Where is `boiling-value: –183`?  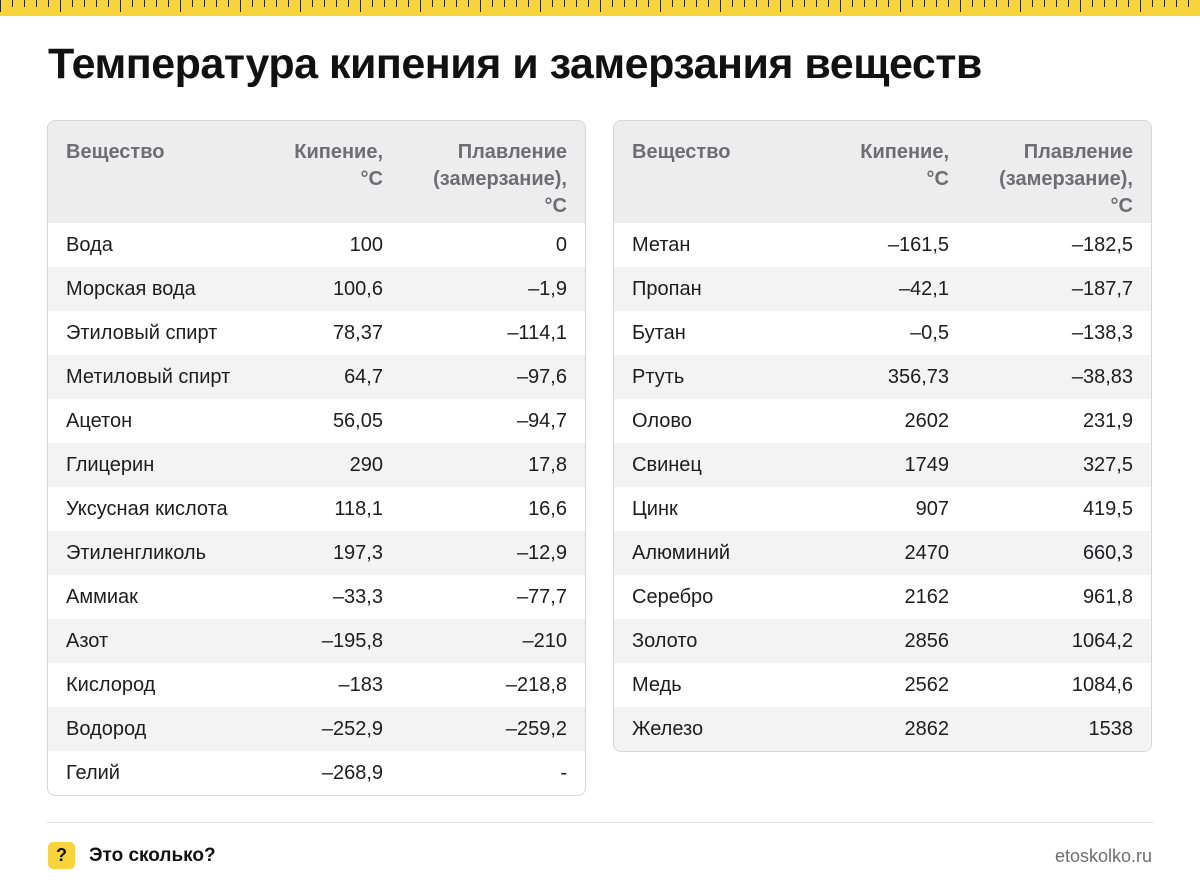
boiling-value: –183 is located at coordinates (361, 684).